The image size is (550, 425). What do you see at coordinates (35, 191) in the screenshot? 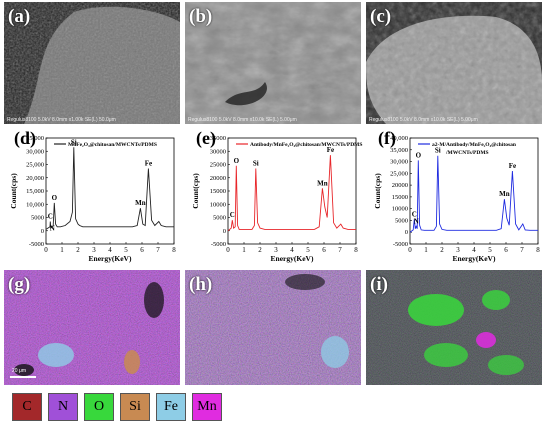
I see `y-tick-label: 15,000` at bounding box center [35, 191].